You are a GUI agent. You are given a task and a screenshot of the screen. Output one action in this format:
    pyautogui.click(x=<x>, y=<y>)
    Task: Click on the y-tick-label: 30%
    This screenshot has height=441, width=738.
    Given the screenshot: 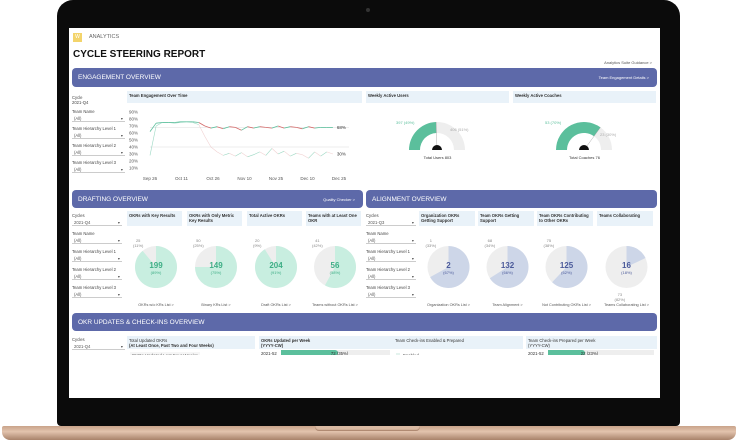 What is the action you would take?
    pyautogui.click(x=133, y=154)
    